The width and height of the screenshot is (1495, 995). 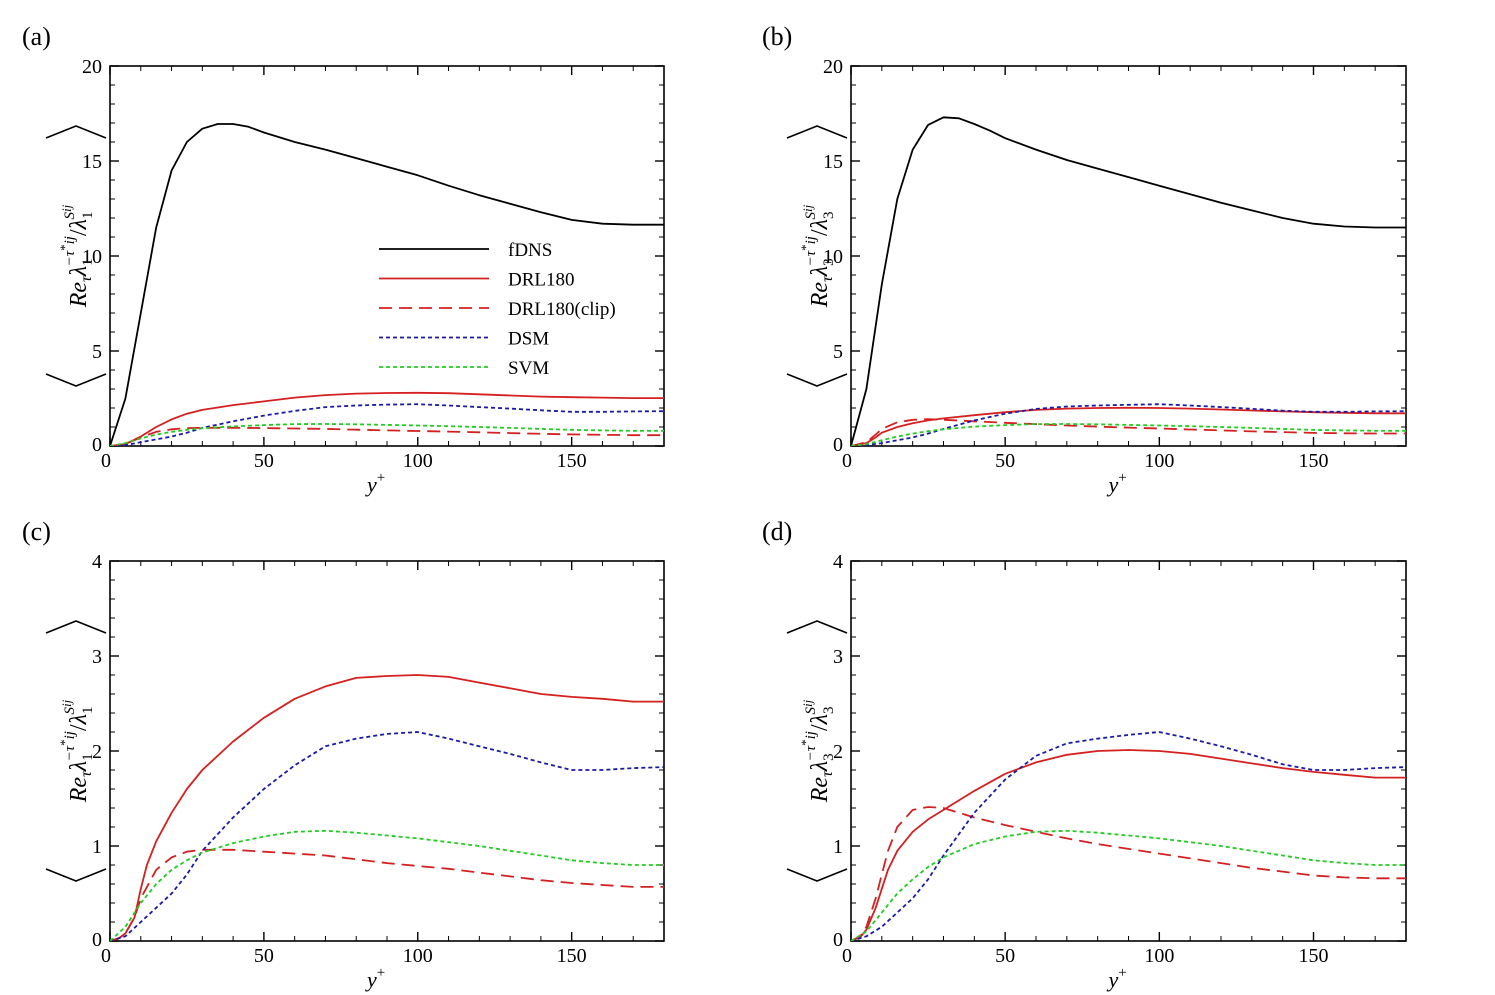 What do you see at coordinates (497, 309) in the screenshot?
I see `legend: fDNS DRL180 DRL180(clip) DSM SVM` at bounding box center [497, 309].